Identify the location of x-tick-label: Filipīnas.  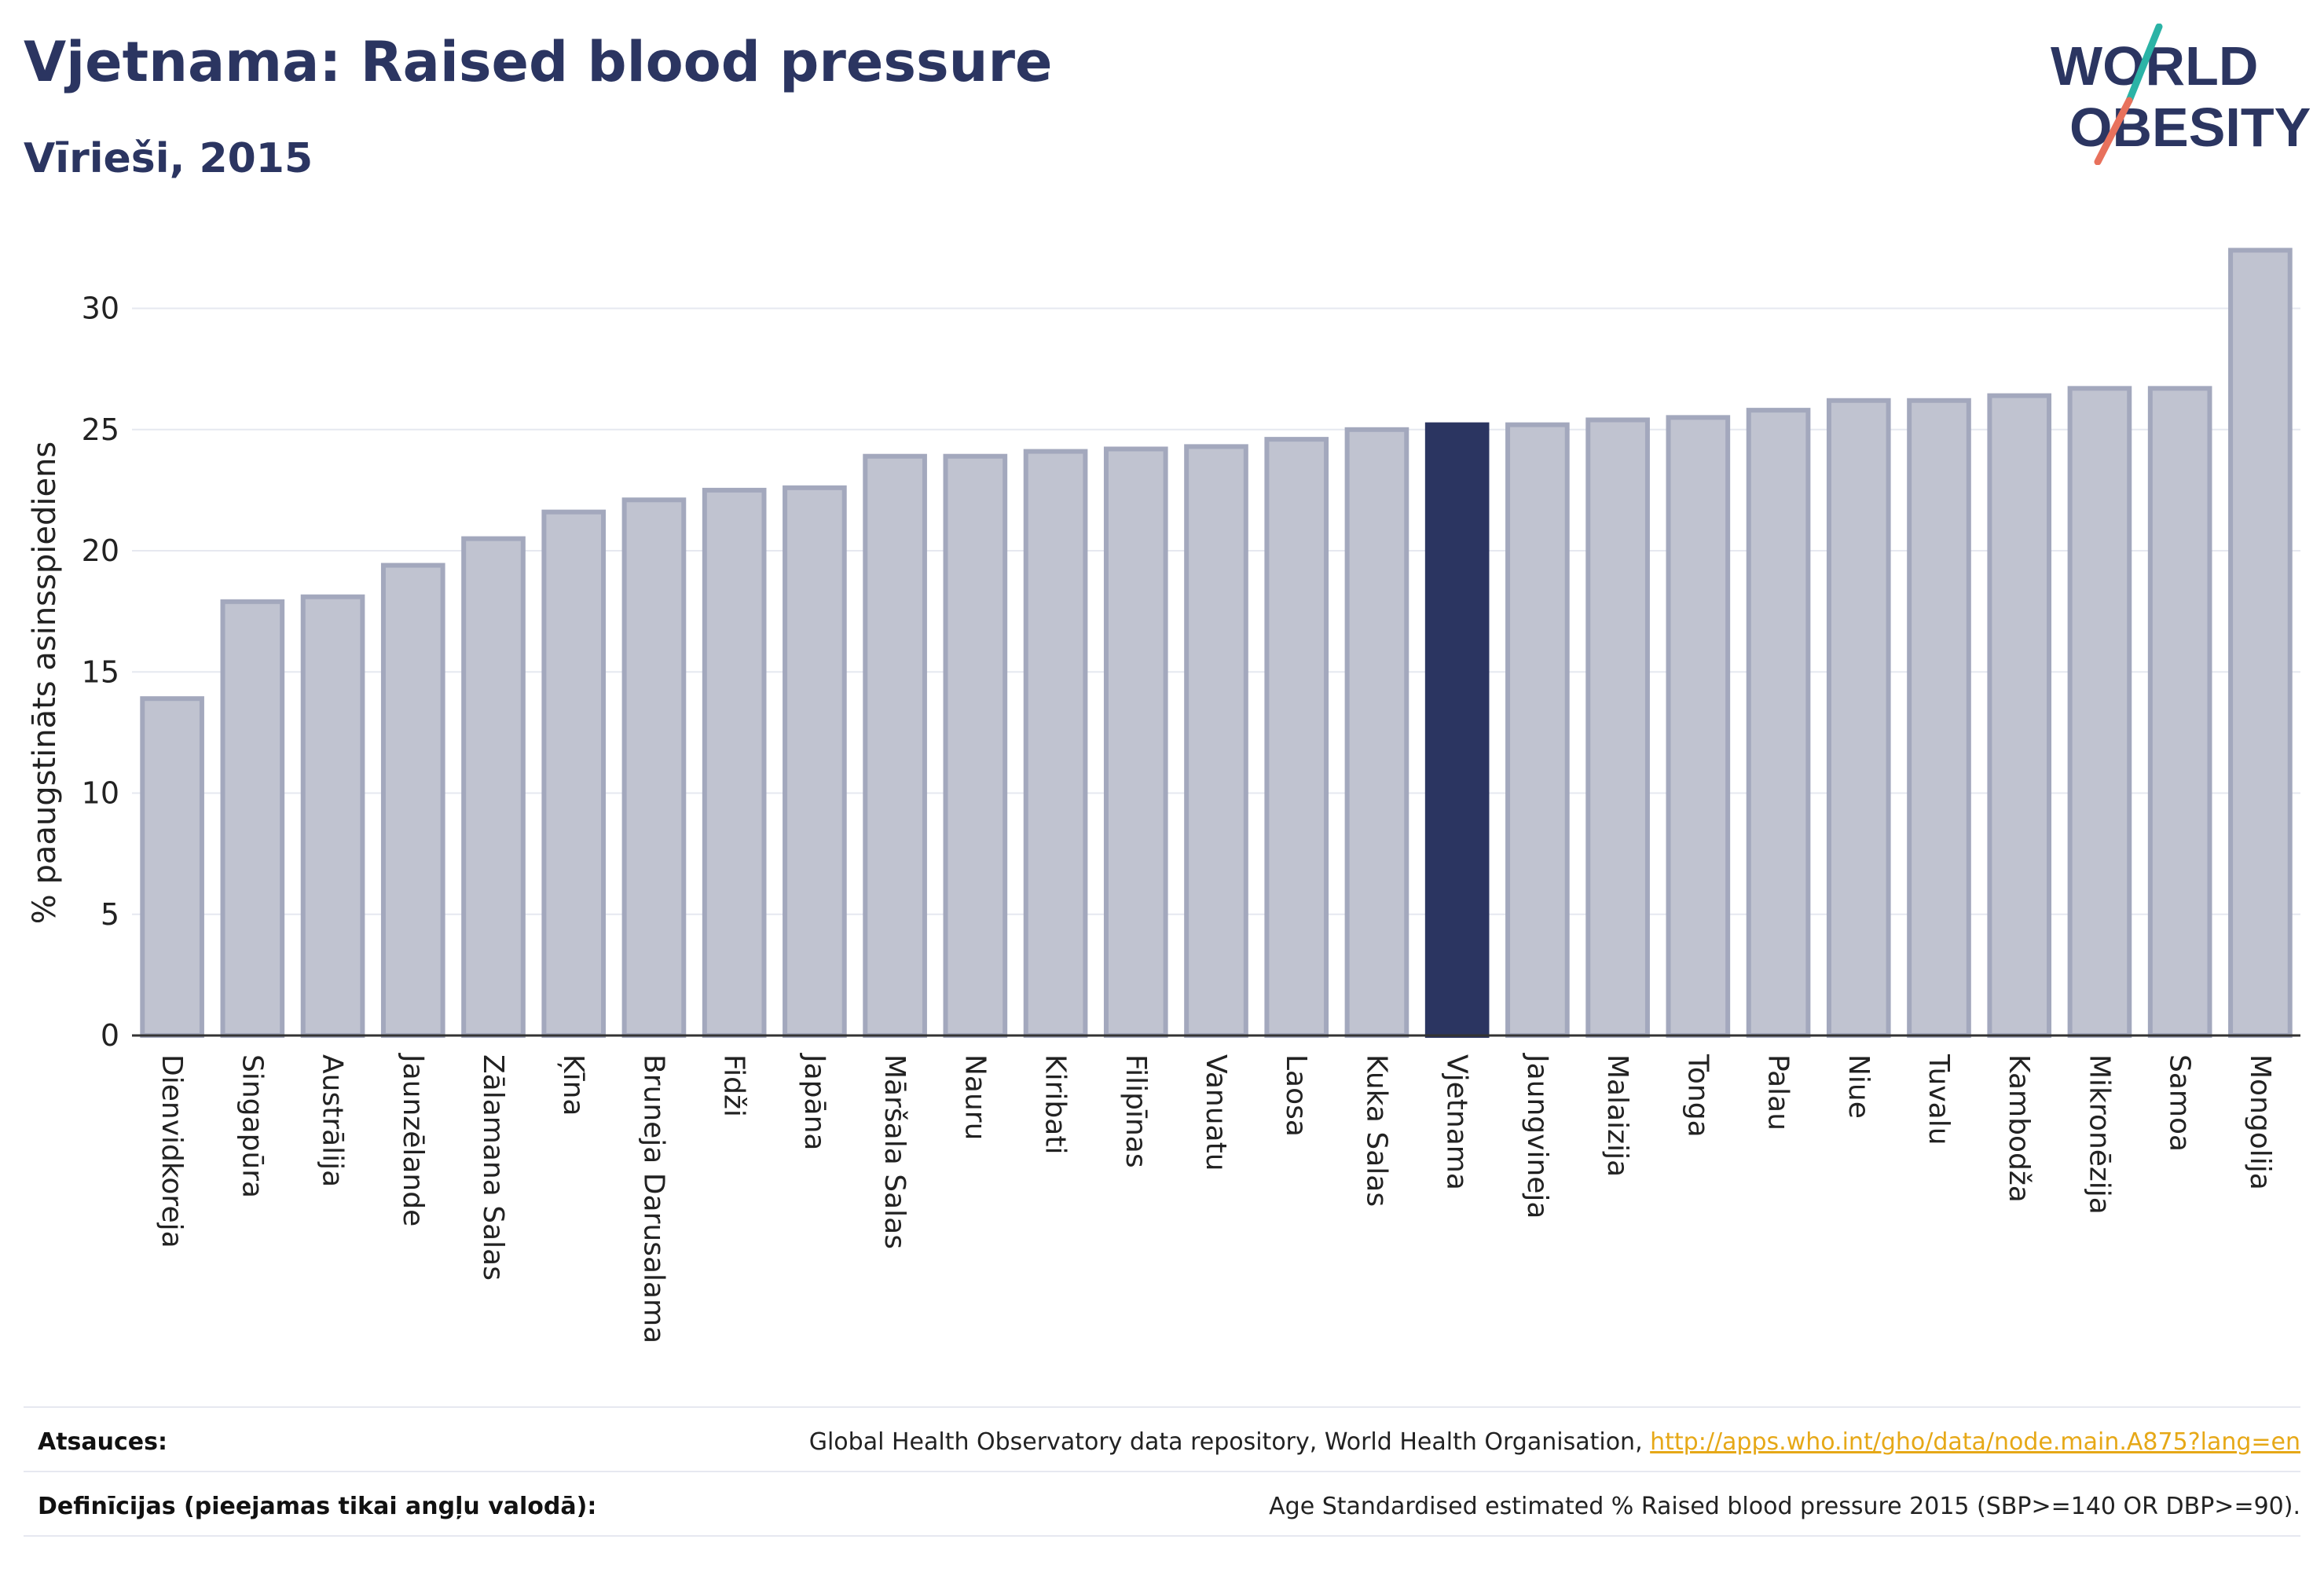
(1136, 1111).